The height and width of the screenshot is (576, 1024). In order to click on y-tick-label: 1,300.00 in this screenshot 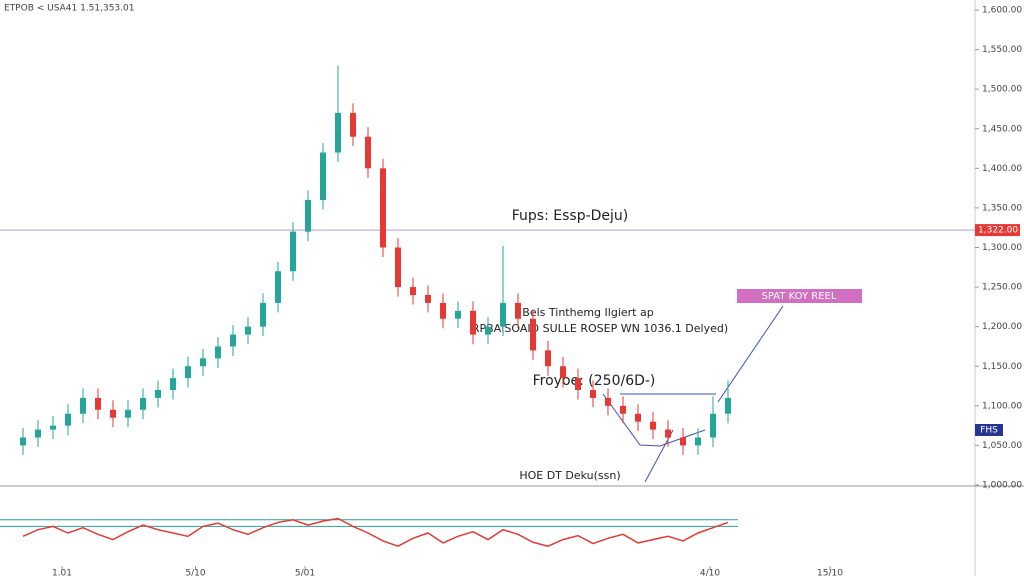, I will do `click(1002, 248)`.